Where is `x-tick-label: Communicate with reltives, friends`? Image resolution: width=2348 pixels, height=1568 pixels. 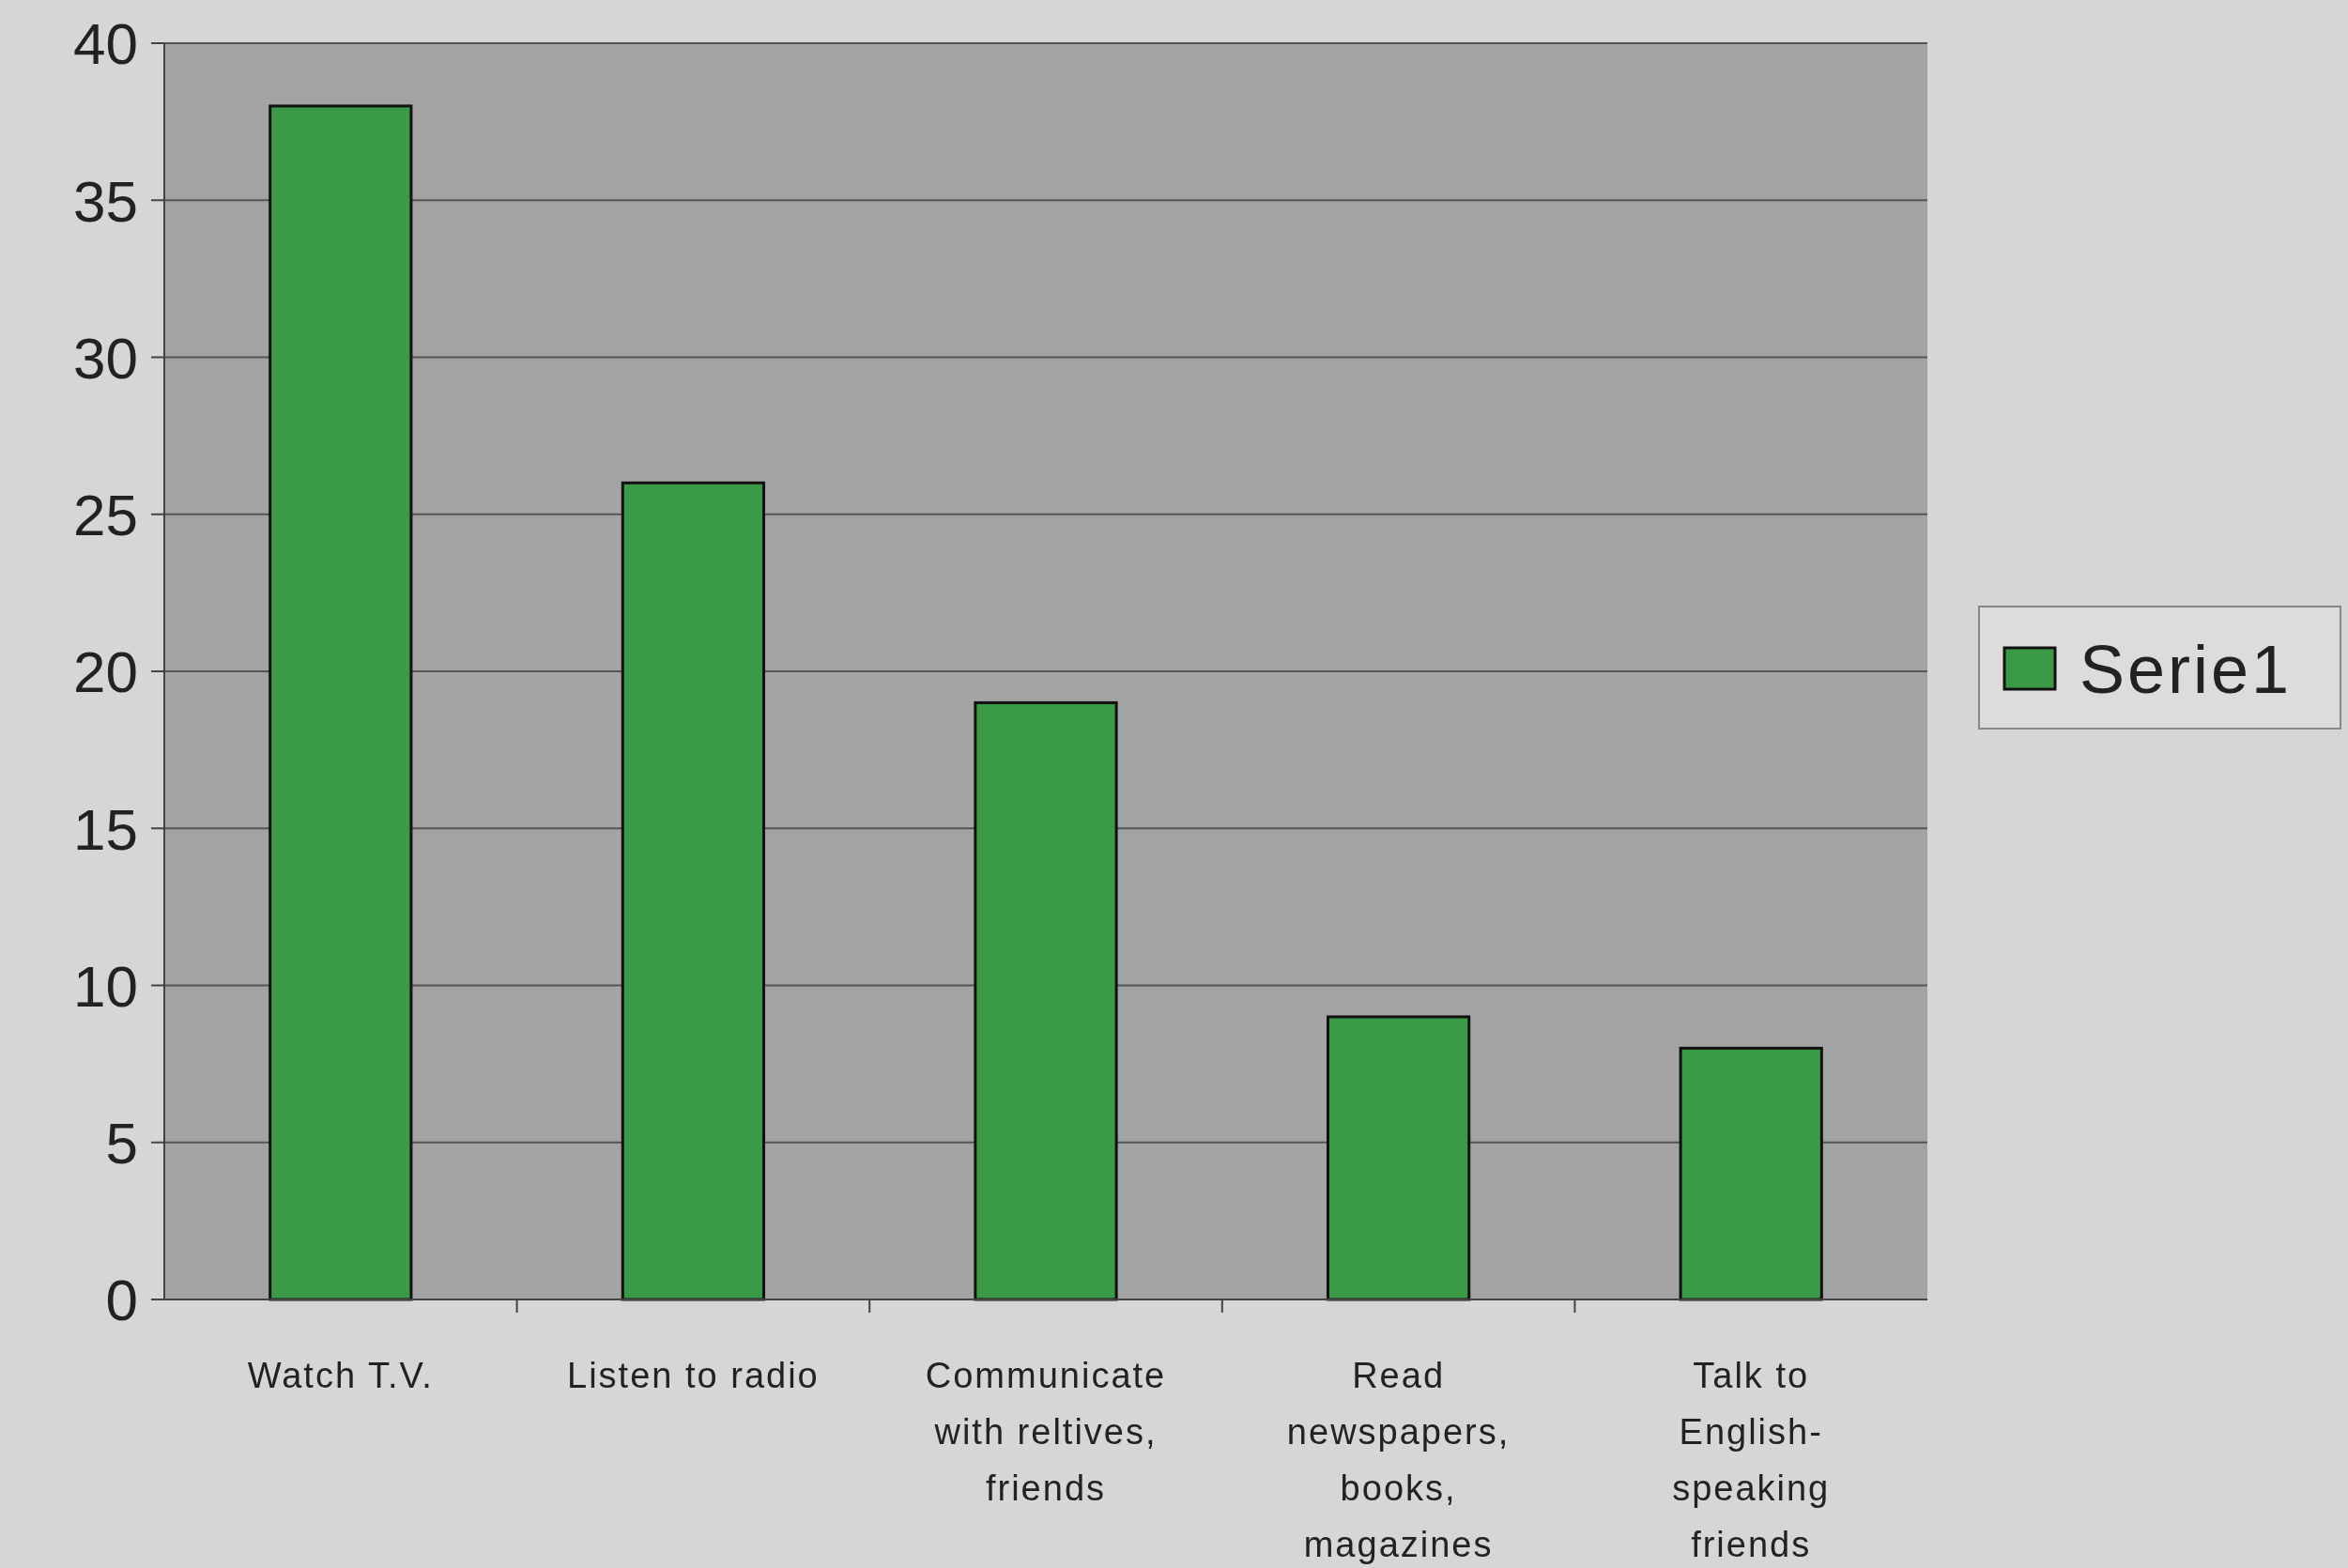 x-tick-label: Communicate with reltives, friends is located at coordinates (1046, 1432).